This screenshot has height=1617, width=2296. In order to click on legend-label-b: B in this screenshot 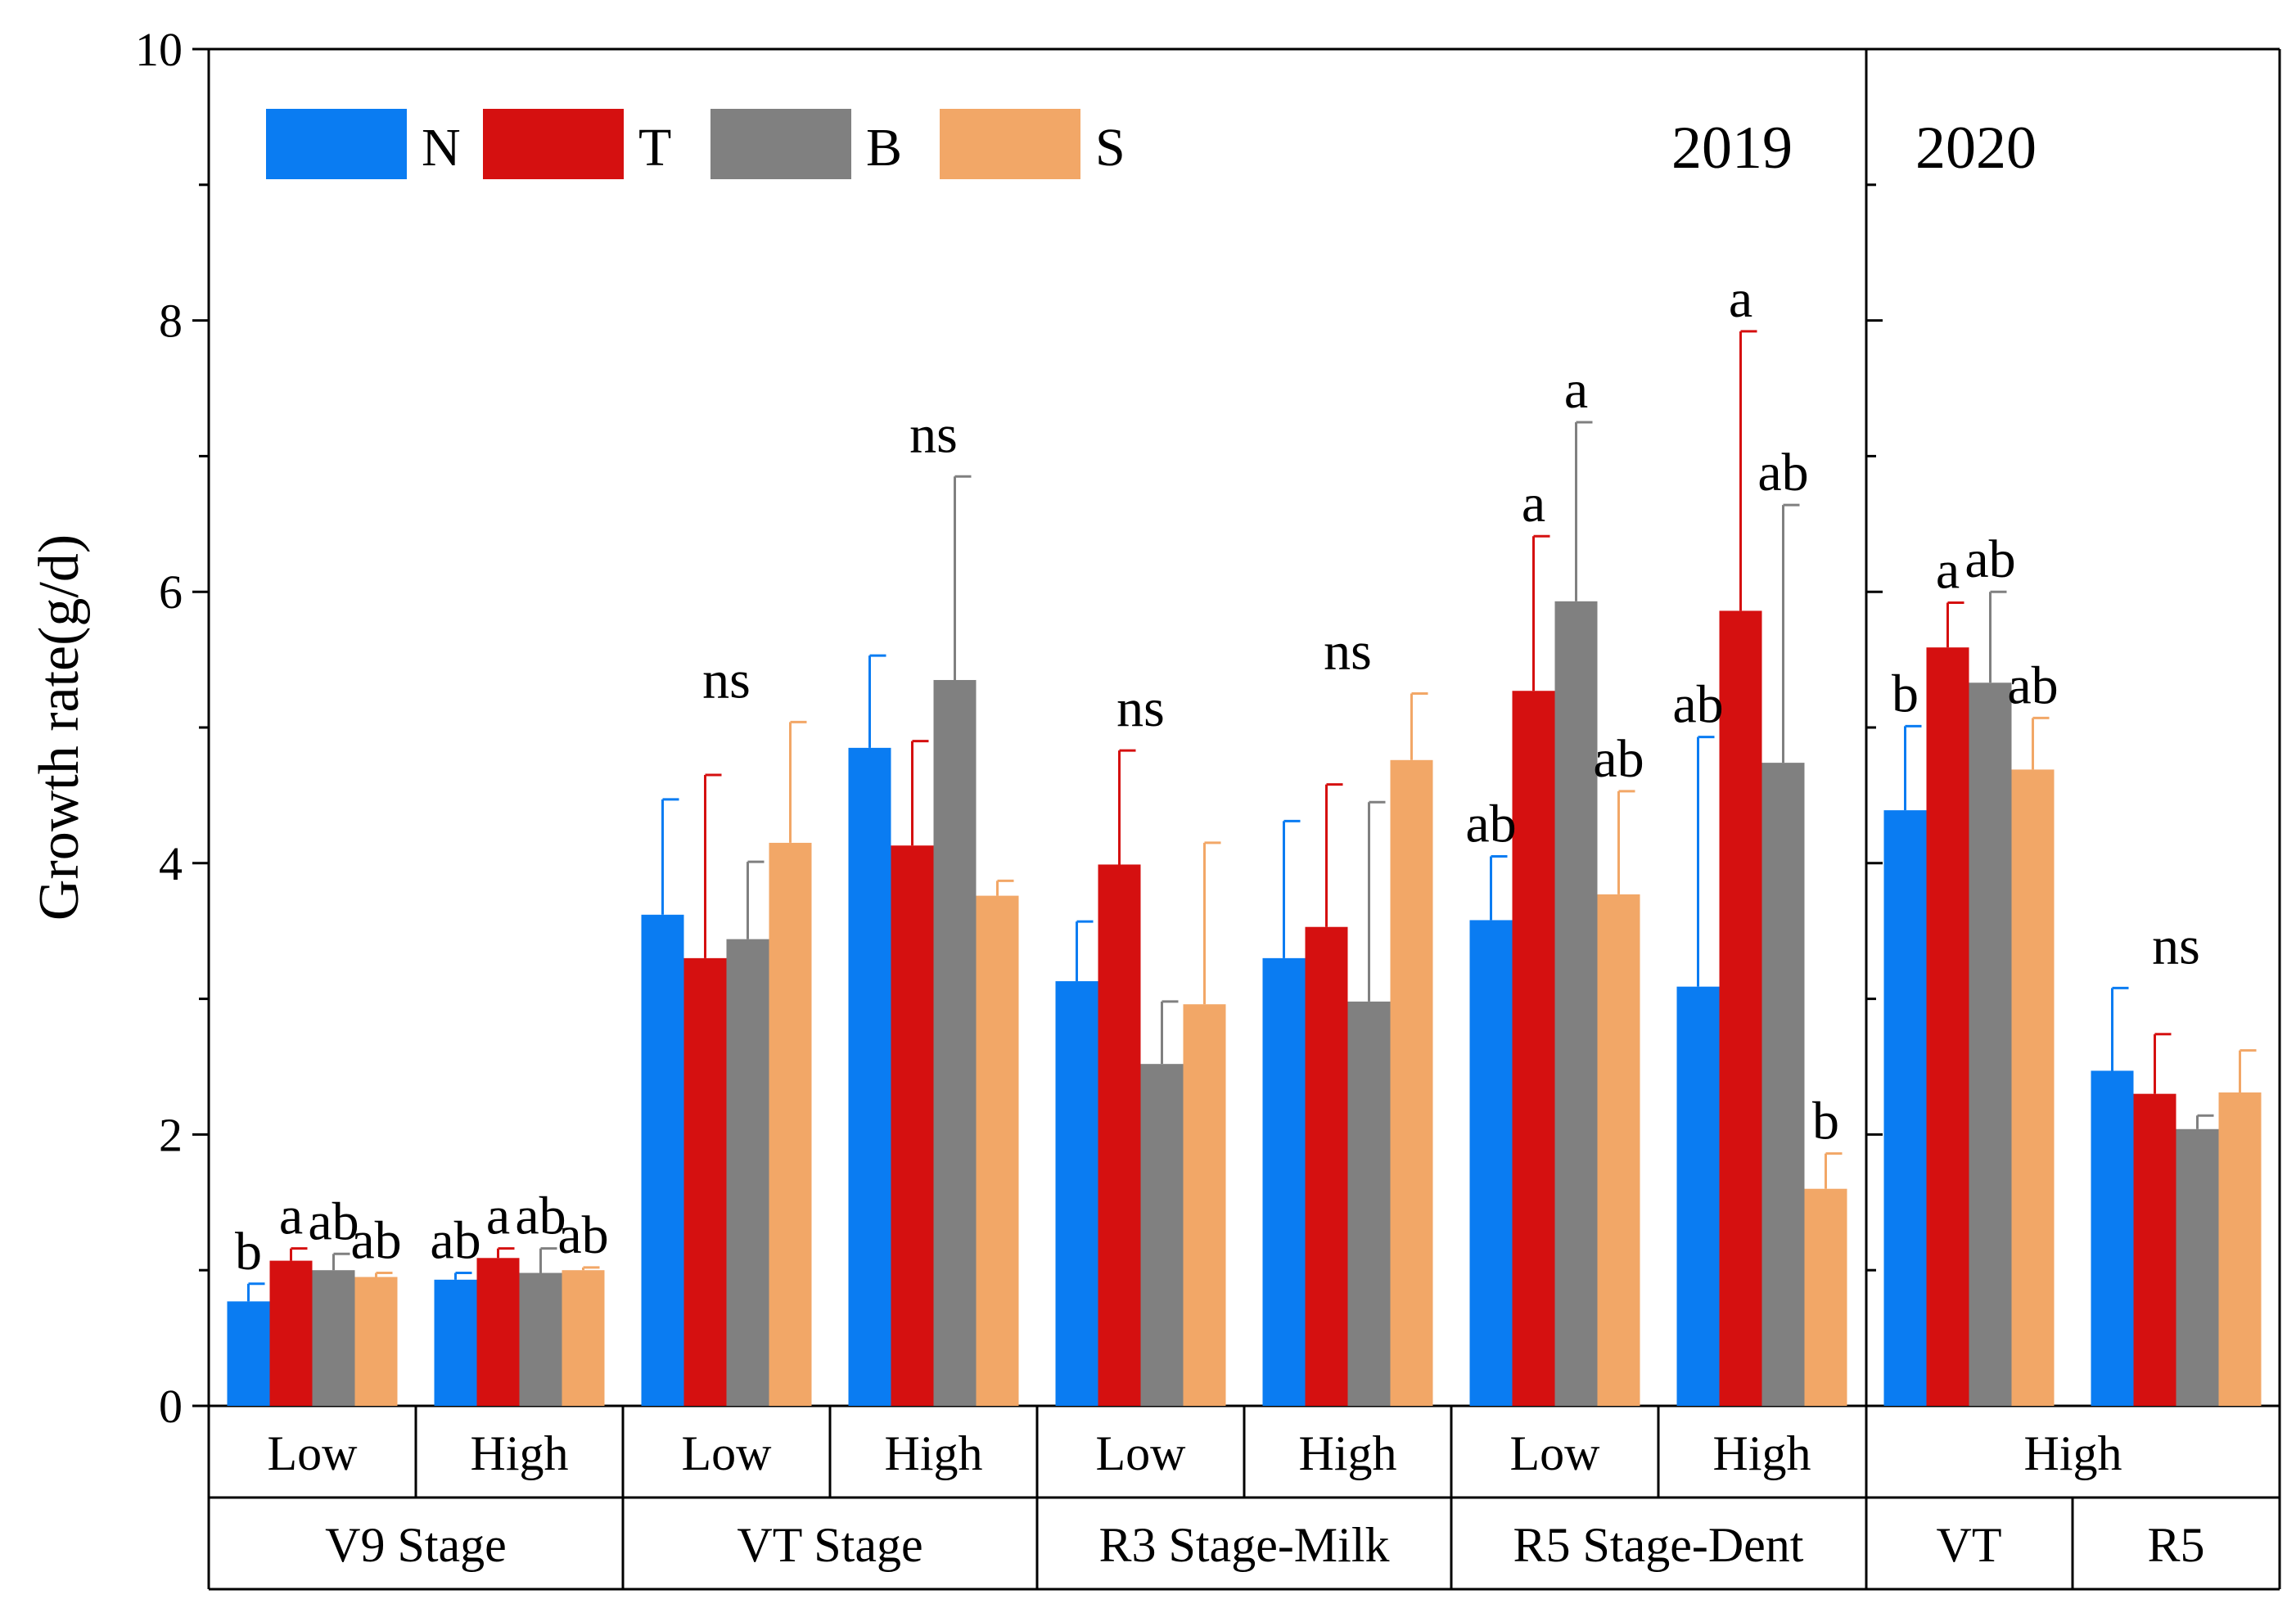, I will do `click(884, 148)`.